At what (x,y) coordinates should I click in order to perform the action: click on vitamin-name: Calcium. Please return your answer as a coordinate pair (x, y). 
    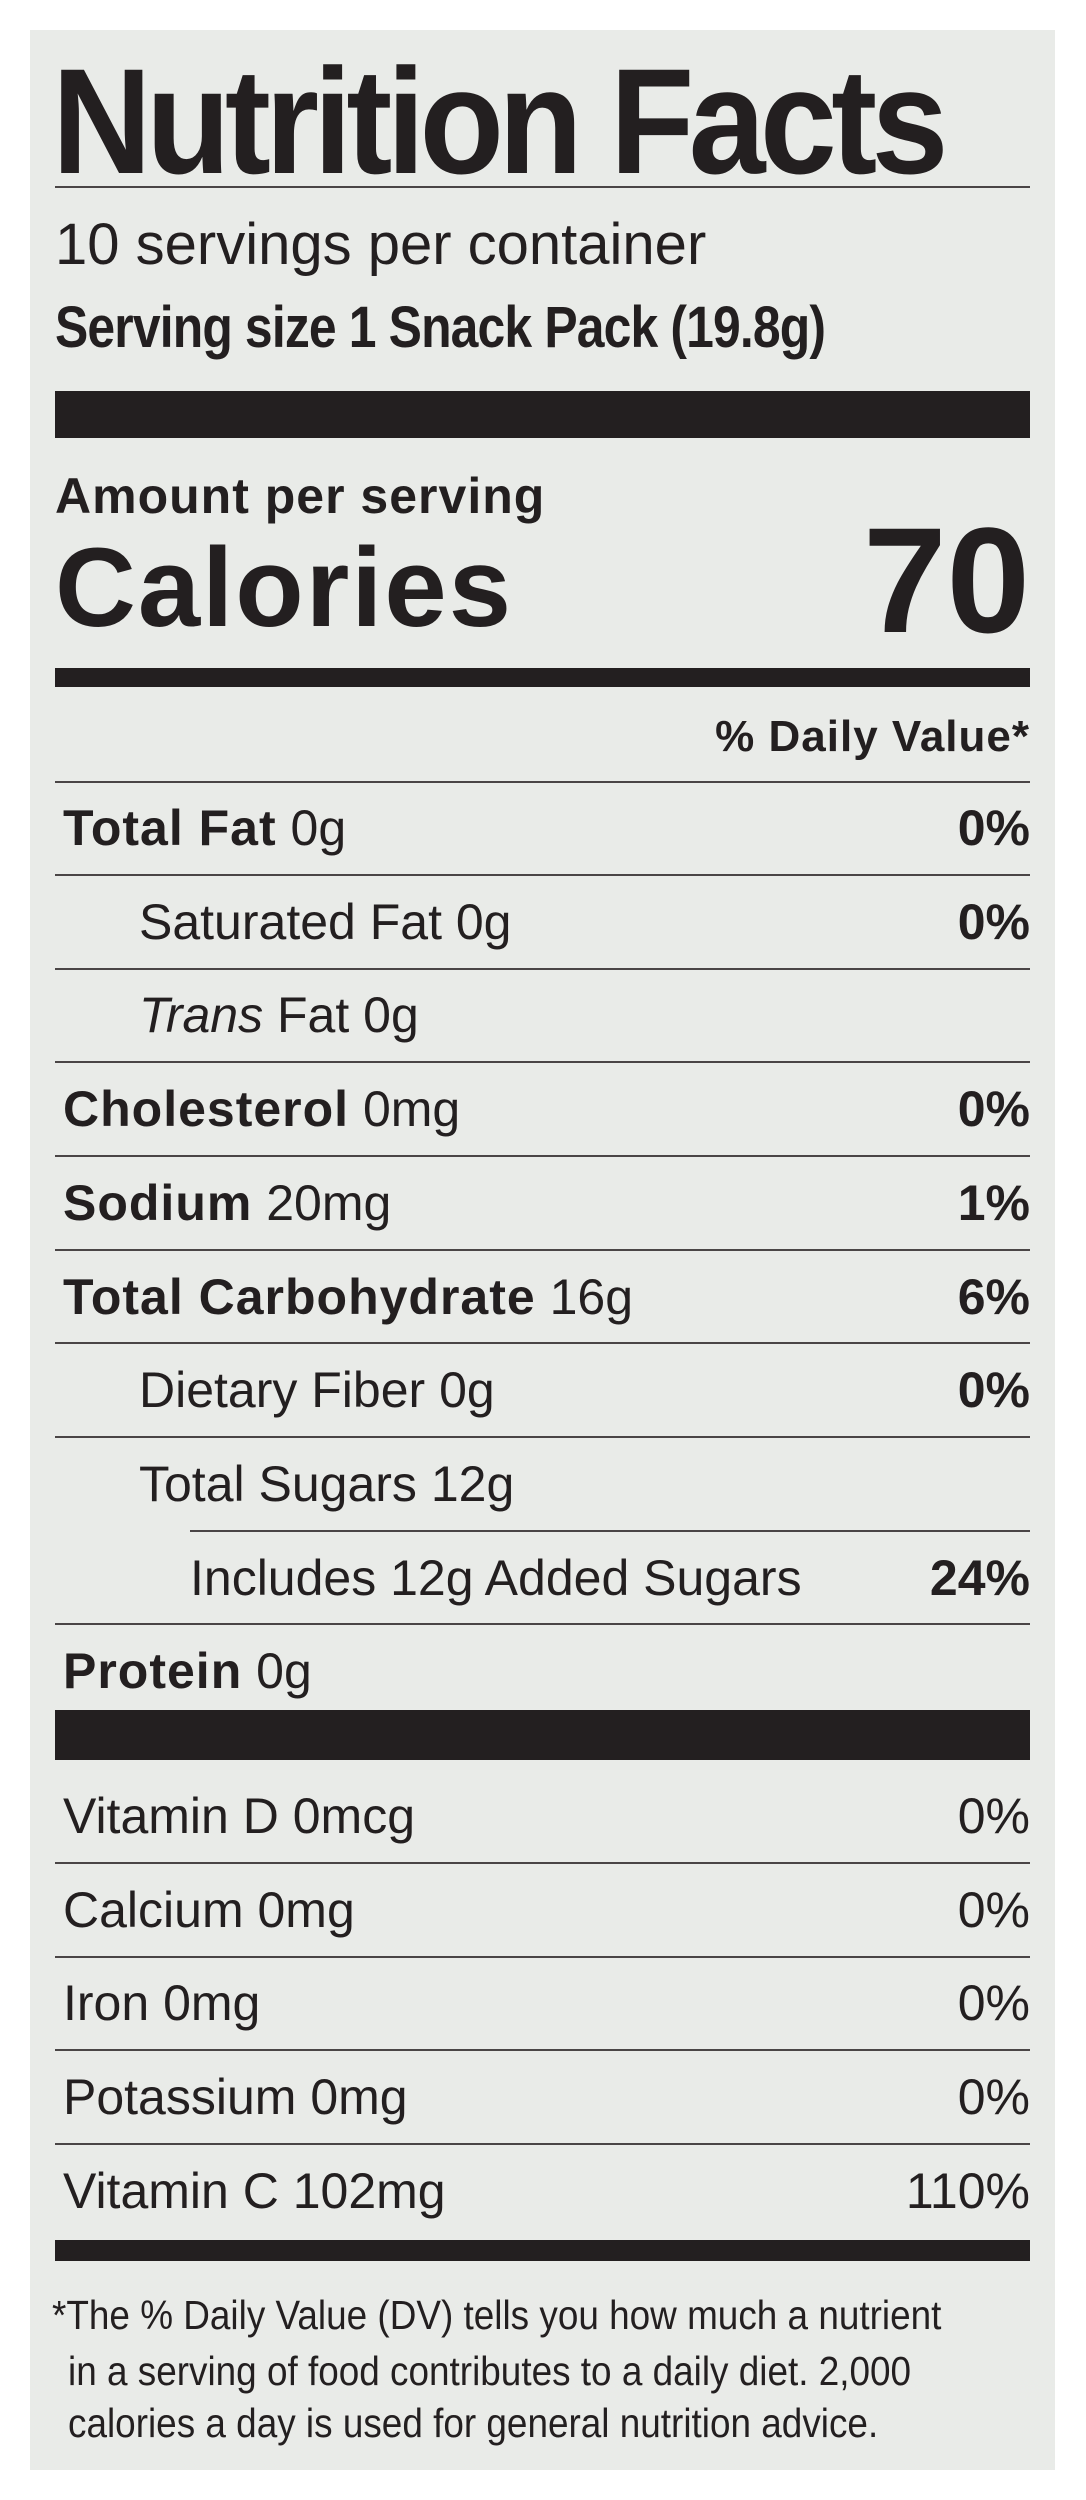
    Looking at the image, I should click on (153, 1909).